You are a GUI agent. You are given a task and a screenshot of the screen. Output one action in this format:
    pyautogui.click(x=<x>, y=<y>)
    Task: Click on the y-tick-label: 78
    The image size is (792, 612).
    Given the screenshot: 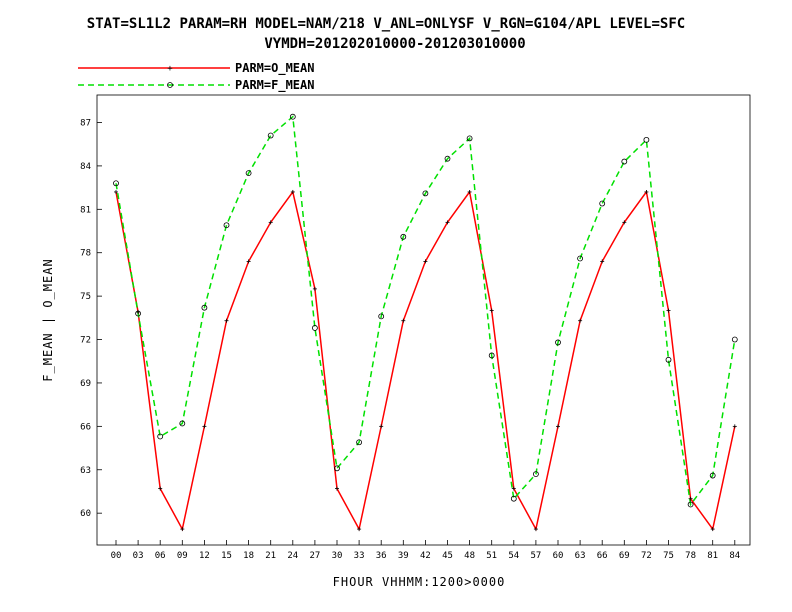 What is the action you would take?
    pyautogui.click(x=85, y=254)
    